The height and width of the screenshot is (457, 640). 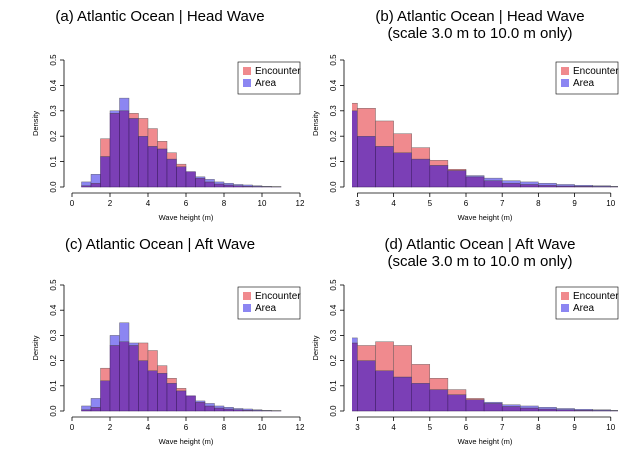 I want to click on x-tick-label: 0, so click(x=72, y=203).